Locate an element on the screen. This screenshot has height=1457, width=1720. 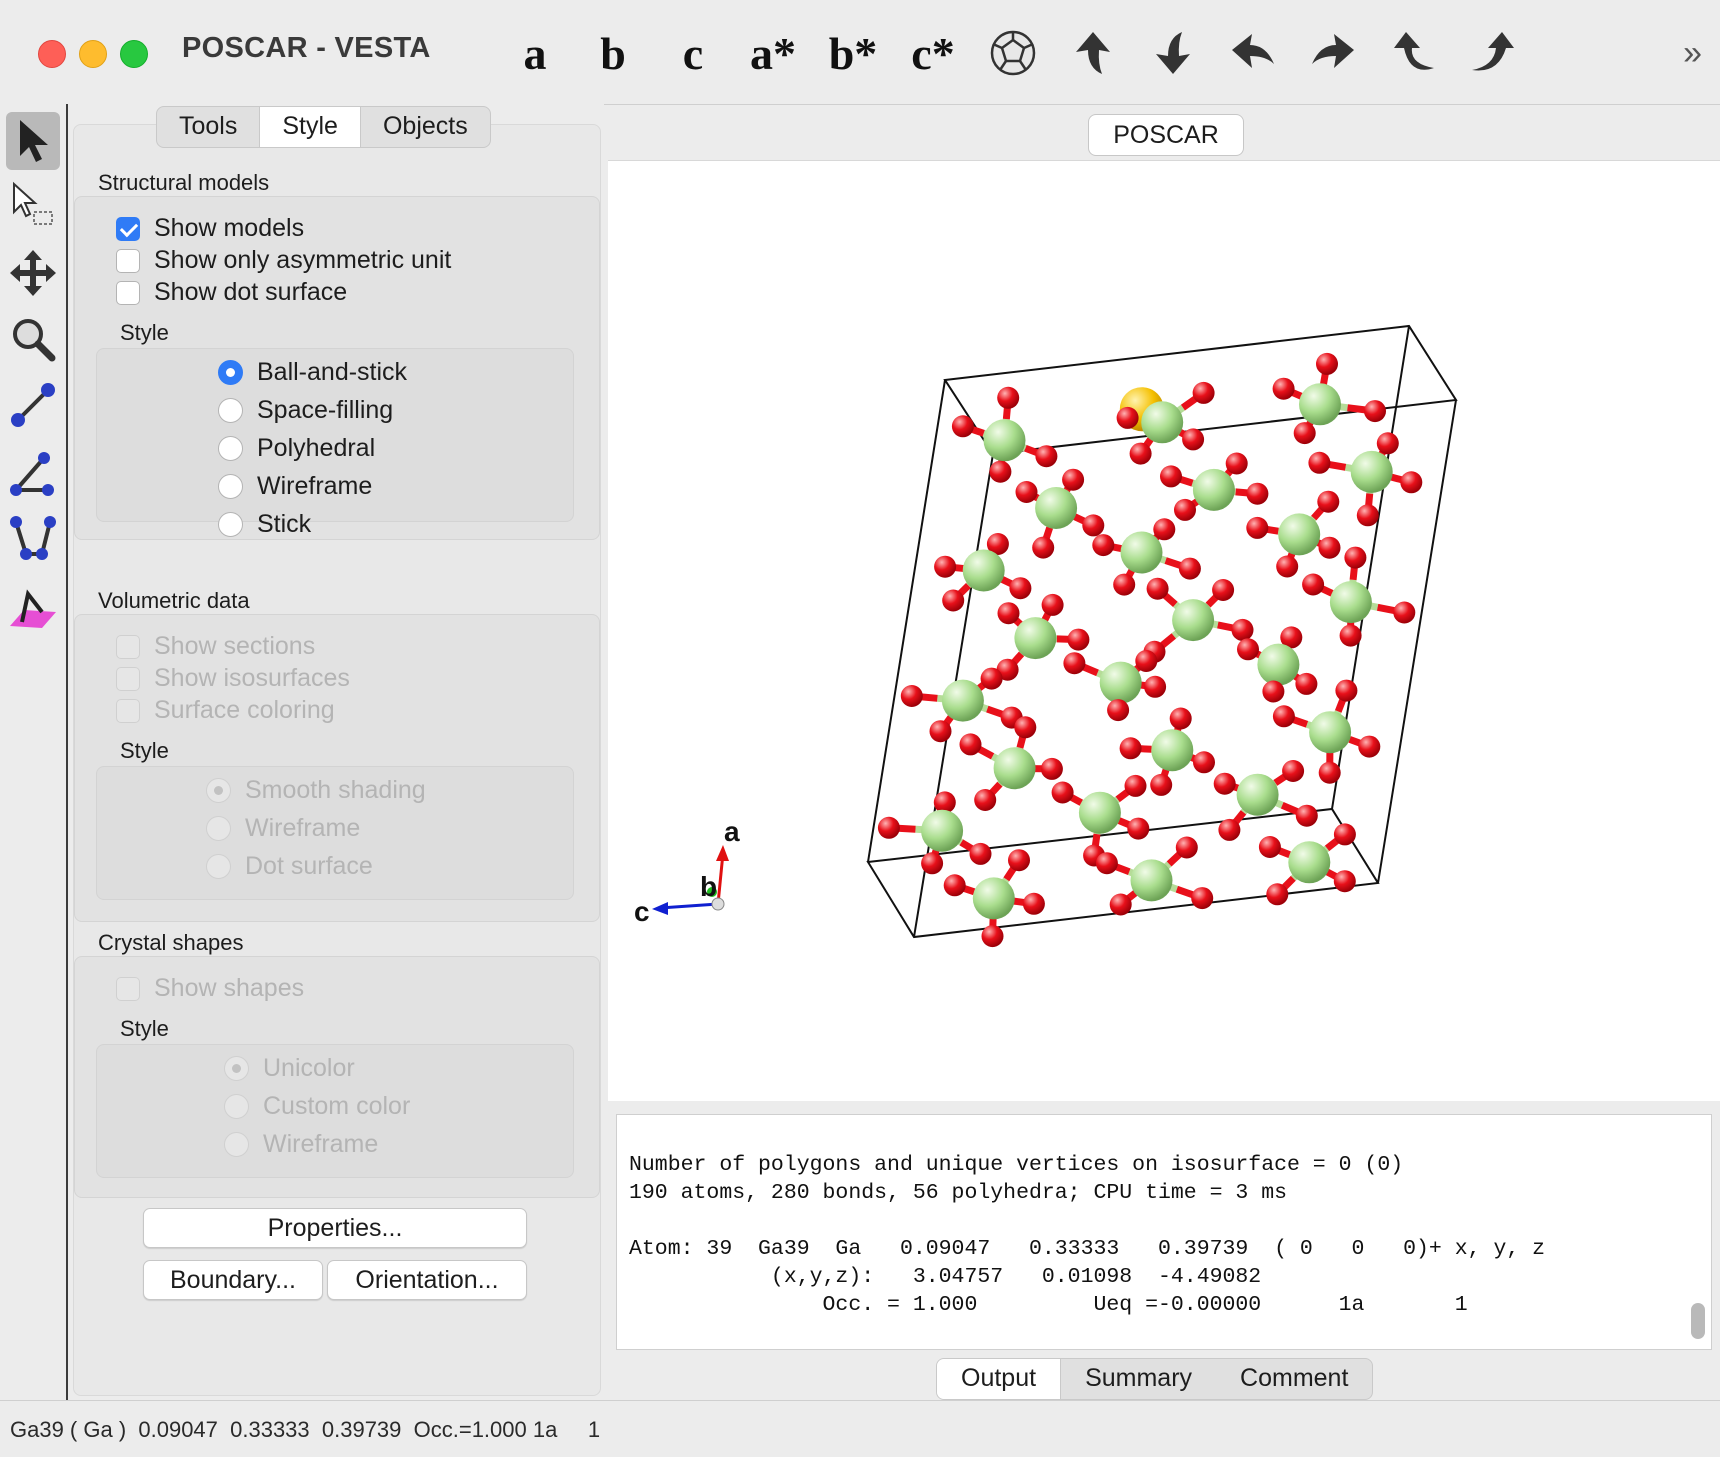
checkbox is located at coordinates (128, 989).